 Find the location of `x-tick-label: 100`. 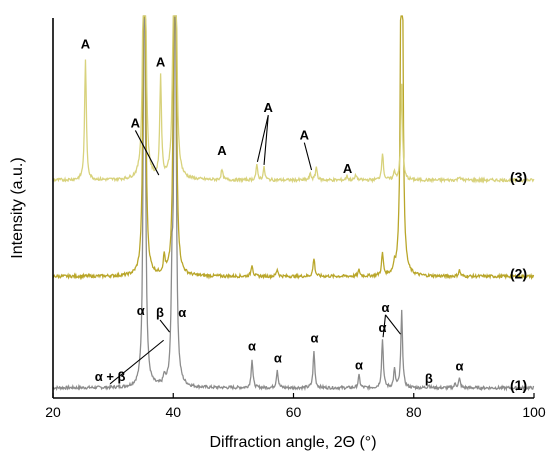

x-tick-label: 100 is located at coordinates (534, 412).